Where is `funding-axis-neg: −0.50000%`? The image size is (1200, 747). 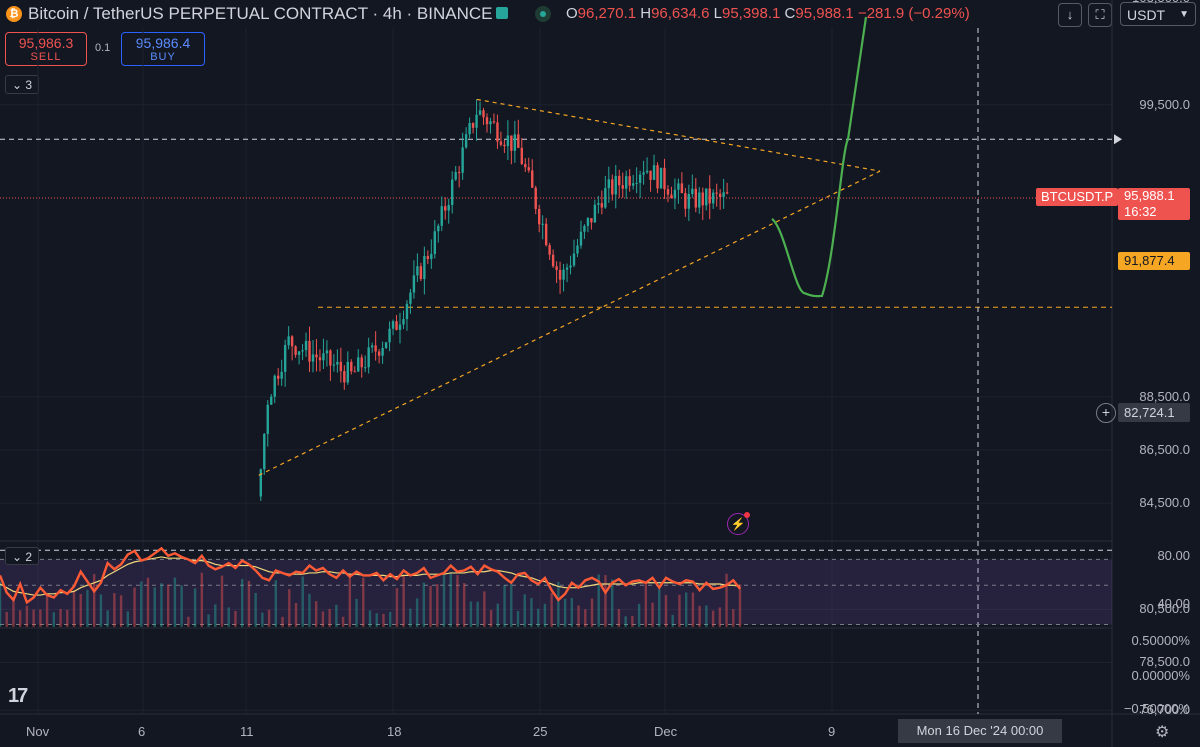 funding-axis-neg: −0.50000% is located at coordinates (1156, 708).